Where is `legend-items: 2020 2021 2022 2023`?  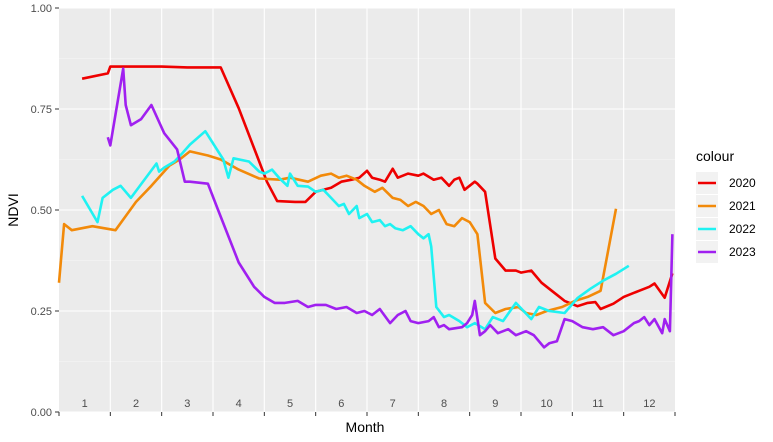 legend-items: 2020 2021 2022 2023 is located at coordinates (726, 217).